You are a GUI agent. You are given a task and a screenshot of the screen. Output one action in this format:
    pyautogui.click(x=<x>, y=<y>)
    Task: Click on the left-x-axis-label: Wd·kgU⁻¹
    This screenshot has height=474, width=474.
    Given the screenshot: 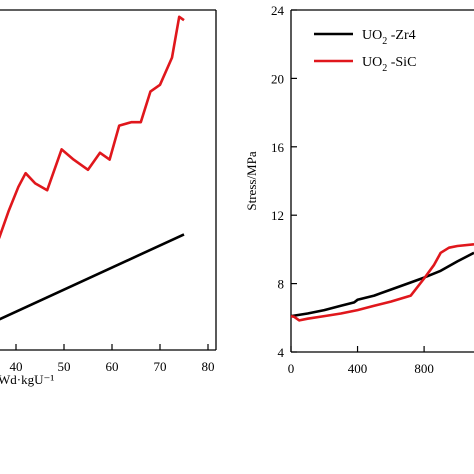 What is the action you would take?
    pyautogui.click(x=27, y=379)
    